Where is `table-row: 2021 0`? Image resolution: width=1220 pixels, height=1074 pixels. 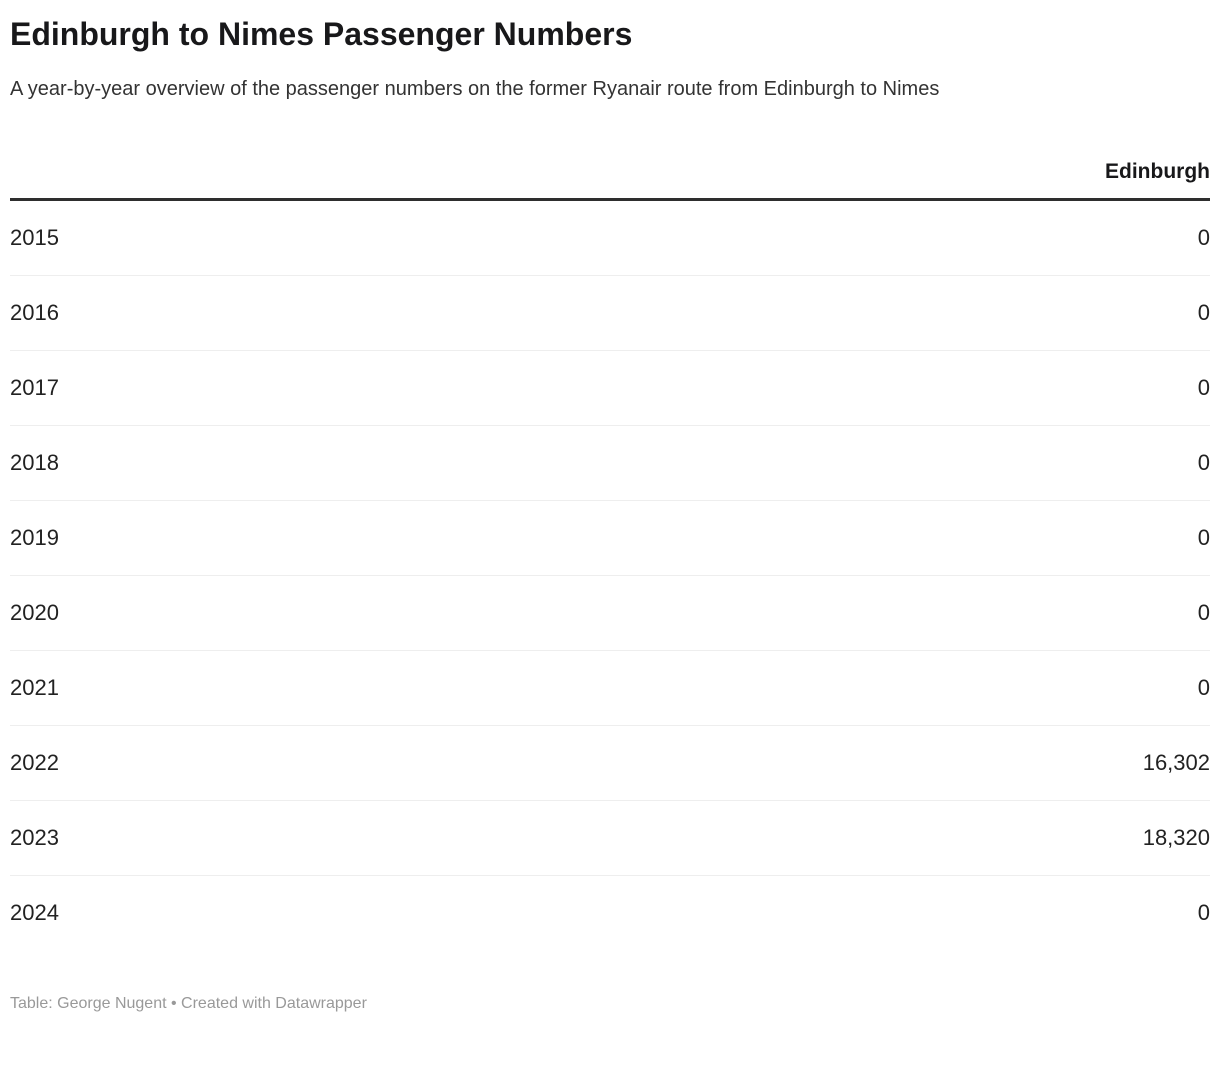 table-row: 2021 0 is located at coordinates (610, 688).